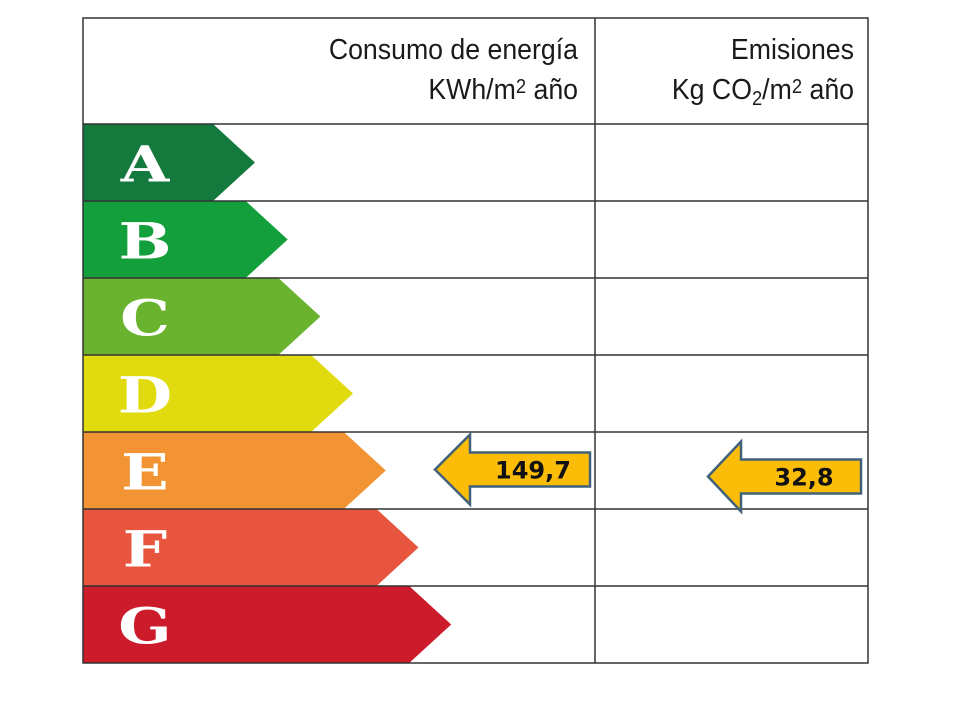 This screenshot has width=960, height=720. What do you see at coordinates (234, 470) in the screenshot?
I see `class-bar-e` at bounding box center [234, 470].